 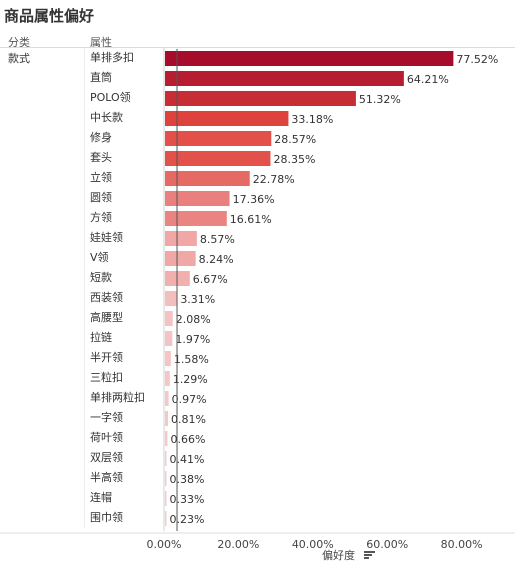 I want to click on attribute-header: 属性, so click(x=101, y=42).